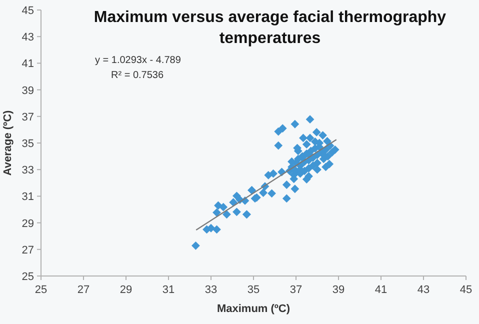 This screenshot has height=324, width=479. What do you see at coordinates (423, 290) in the screenshot?
I see `x-tick-label: 43` at bounding box center [423, 290].